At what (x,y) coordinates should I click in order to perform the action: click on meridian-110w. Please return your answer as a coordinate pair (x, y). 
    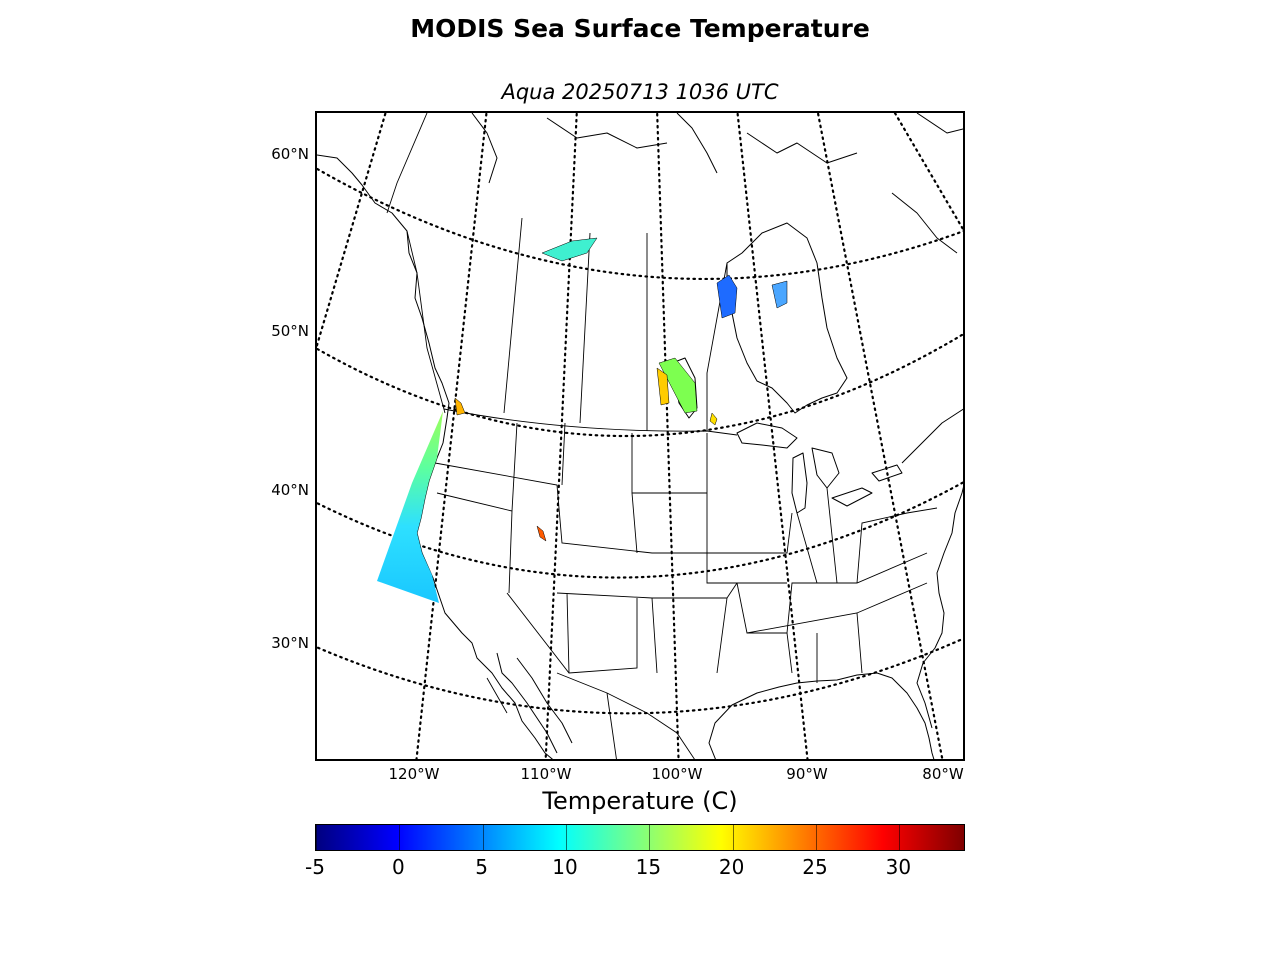
    Looking at the image, I should click on (561, 436).